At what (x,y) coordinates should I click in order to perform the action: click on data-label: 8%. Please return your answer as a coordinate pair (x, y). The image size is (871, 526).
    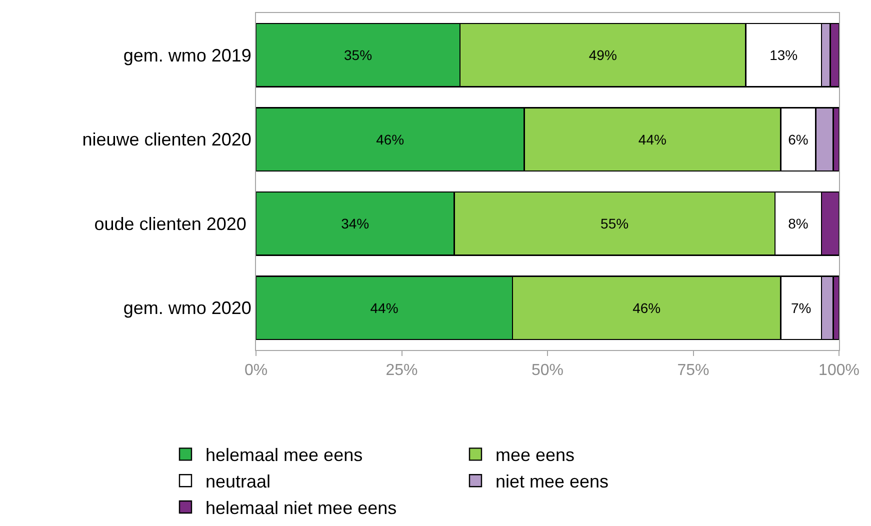
    Looking at the image, I should click on (798, 224).